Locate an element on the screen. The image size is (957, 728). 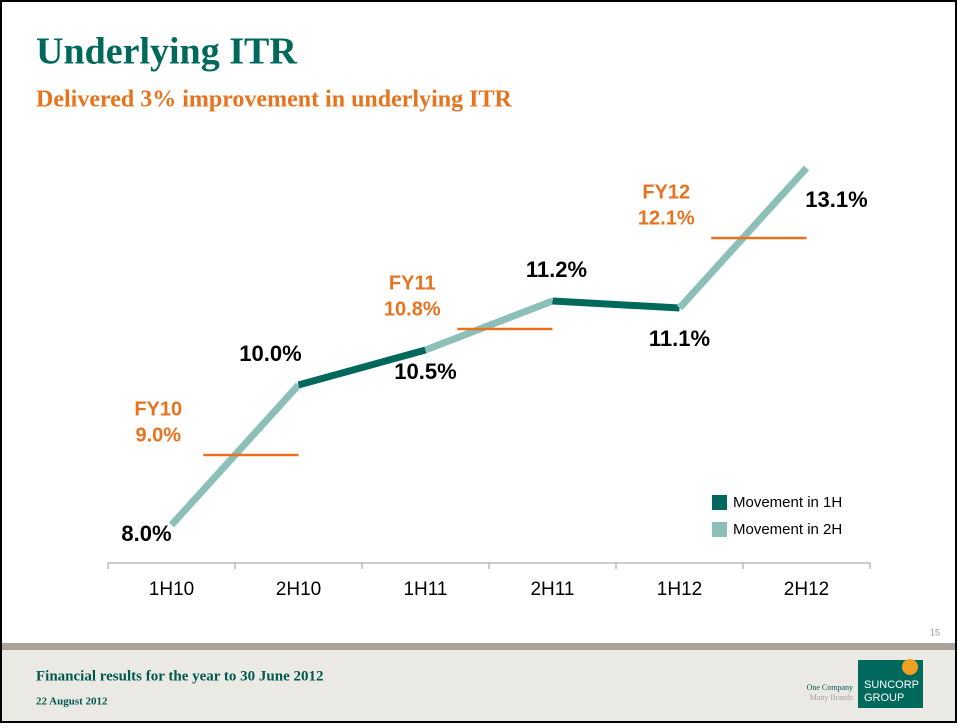
fy-label: FY11 is located at coordinates (412, 283).